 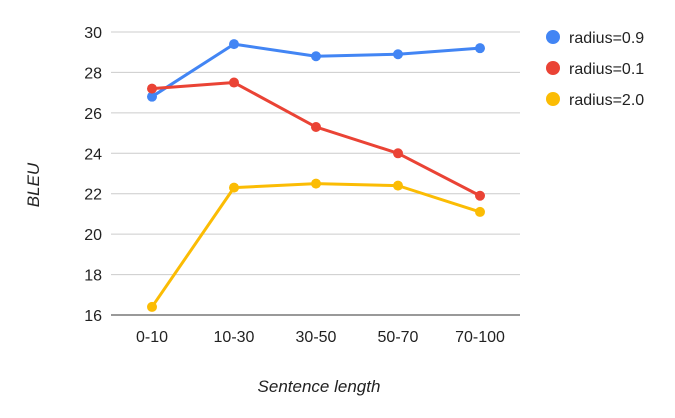 I want to click on x-tick-label: 10-30, so click(x=234, y=337).